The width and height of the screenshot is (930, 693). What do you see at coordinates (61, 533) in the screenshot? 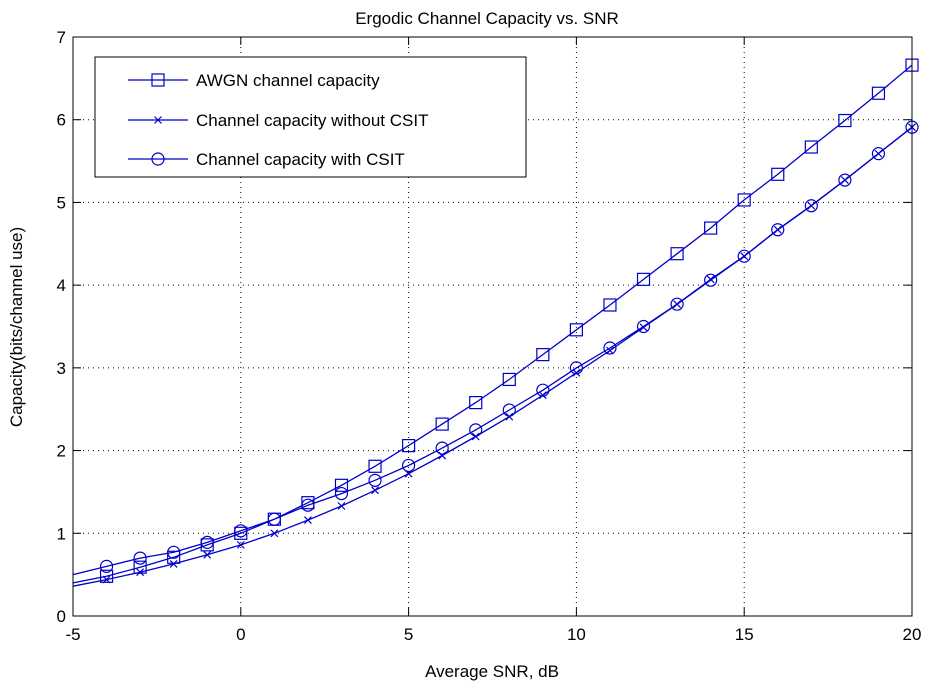
I see `y-tick-label: 1` at bounding box center [61, 533].